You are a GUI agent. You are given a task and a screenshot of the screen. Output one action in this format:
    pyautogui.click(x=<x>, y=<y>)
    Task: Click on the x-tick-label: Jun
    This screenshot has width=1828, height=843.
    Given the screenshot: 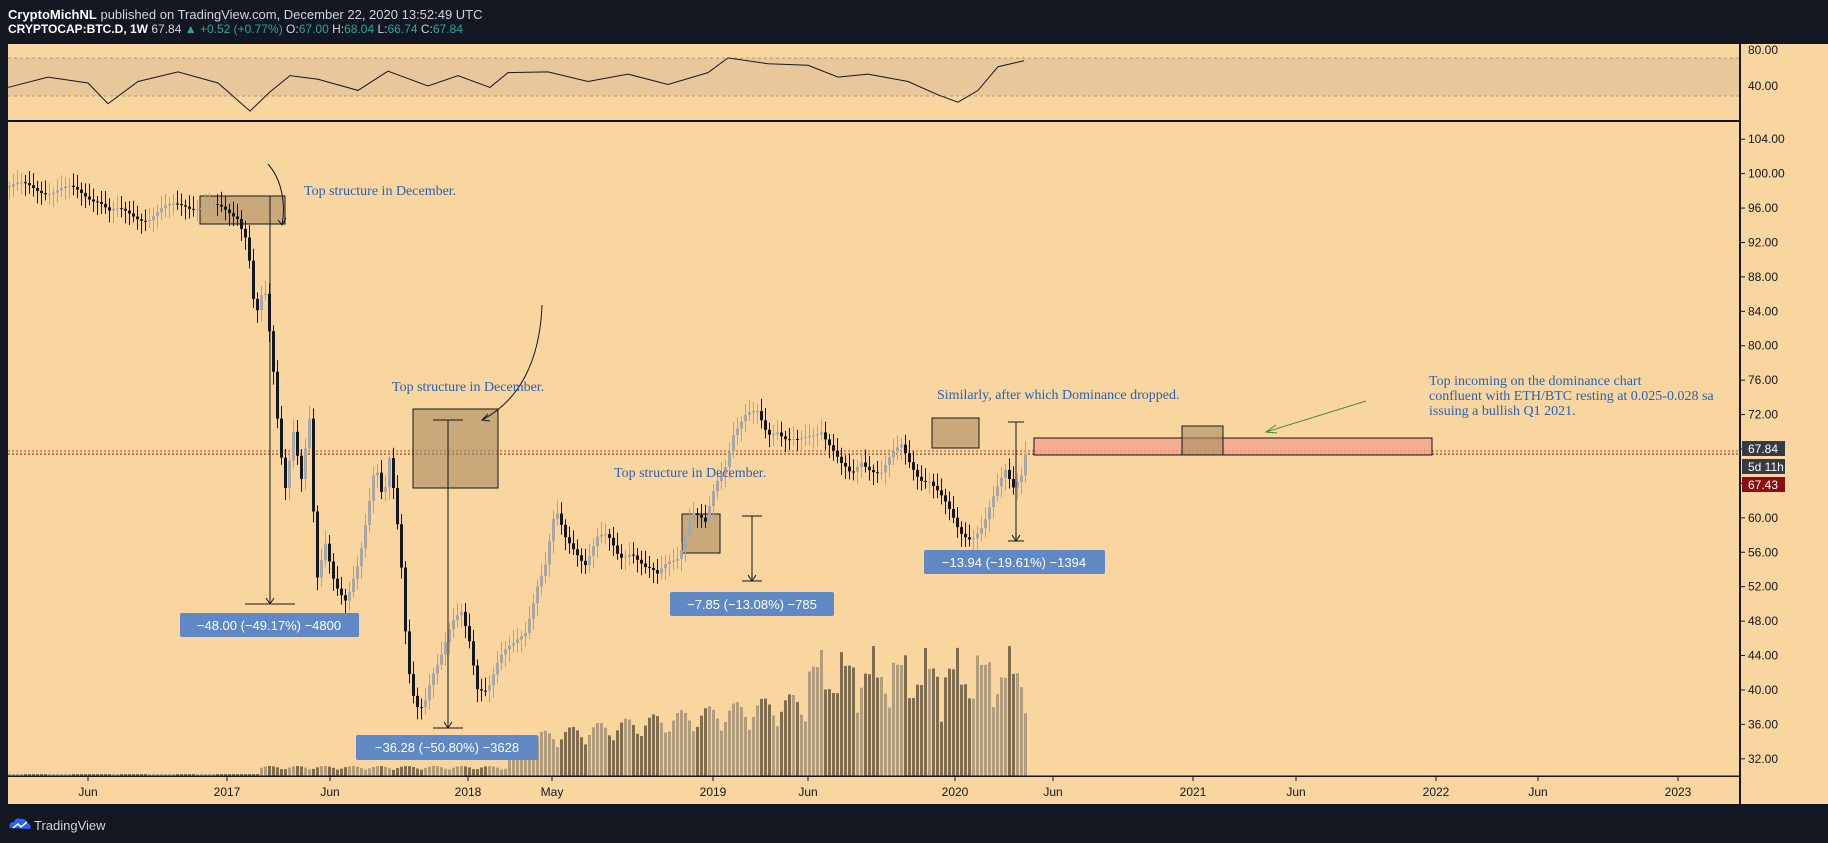 What is the action you would take?
    pyautogui.click(x=87, y=792)
    